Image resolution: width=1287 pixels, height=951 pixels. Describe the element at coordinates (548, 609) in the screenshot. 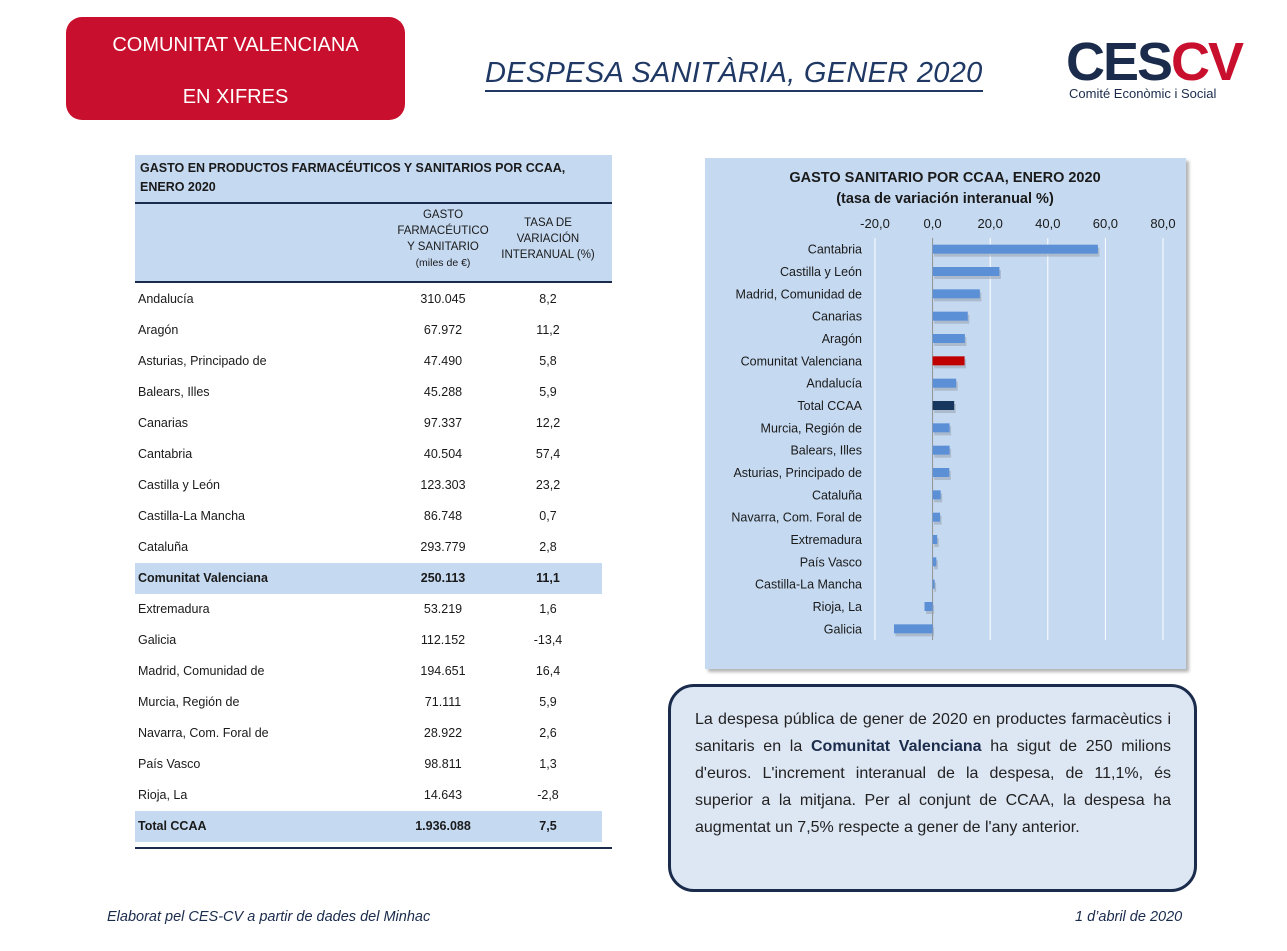

I see `tasa-value: 1,6` at that location.